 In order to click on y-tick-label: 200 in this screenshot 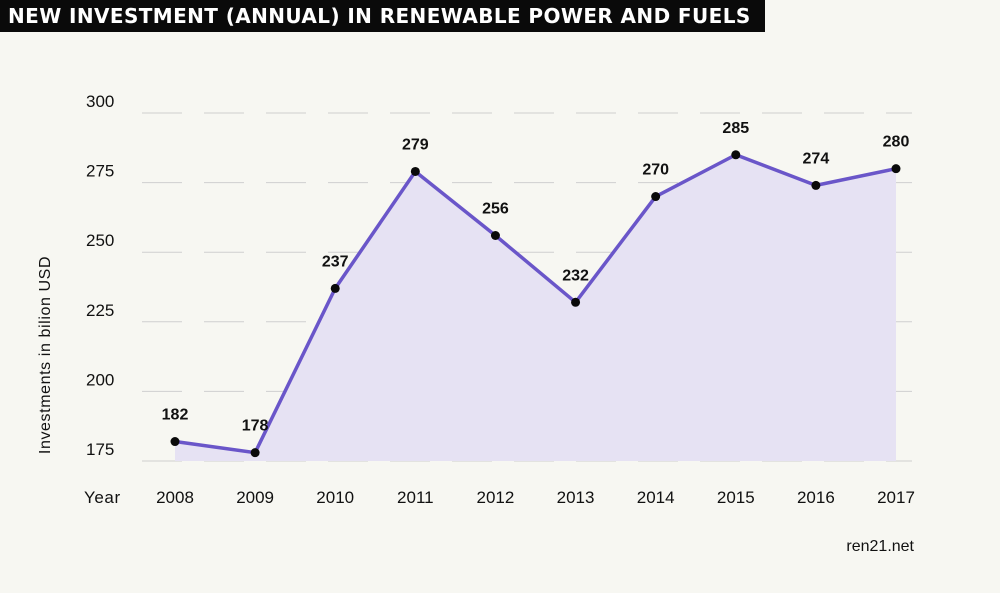, I will do `click(100, 379)`.